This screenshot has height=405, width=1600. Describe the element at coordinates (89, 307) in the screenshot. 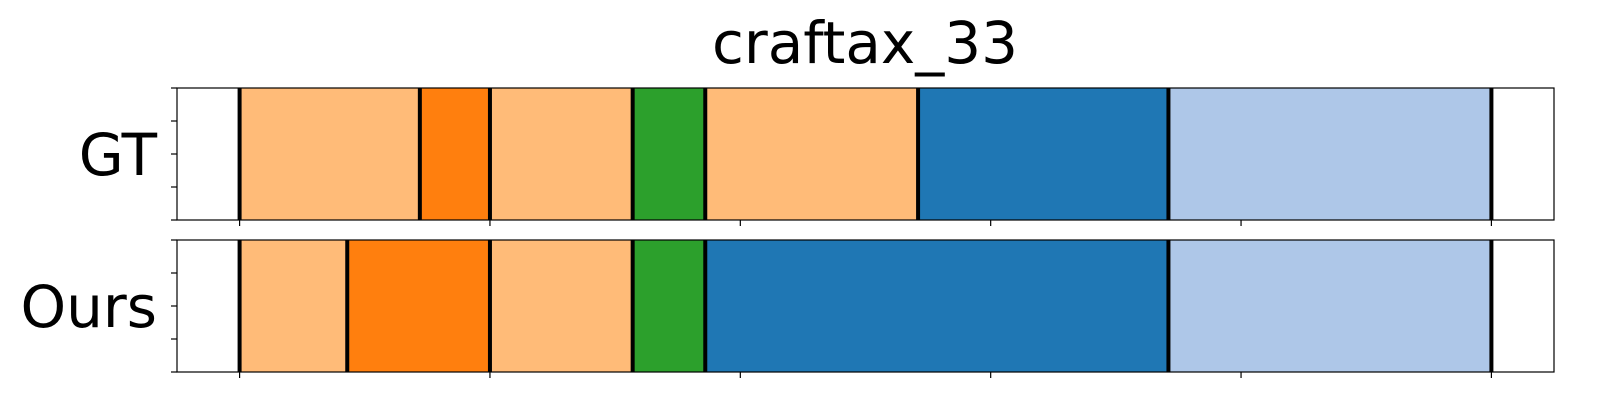

I see `row-label-ours: Ours` at that location.